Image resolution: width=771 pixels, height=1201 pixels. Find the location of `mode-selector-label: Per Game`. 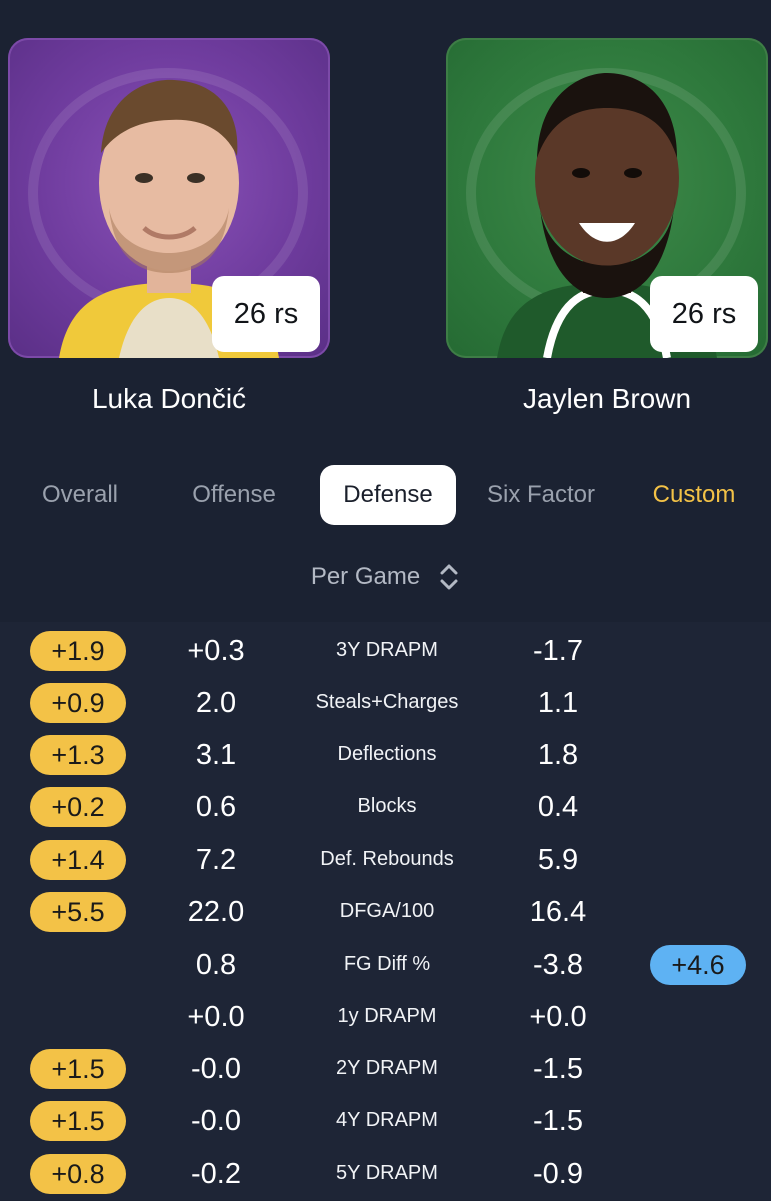

mode-selector-label: Per Game is located at coordinates (365, 576).